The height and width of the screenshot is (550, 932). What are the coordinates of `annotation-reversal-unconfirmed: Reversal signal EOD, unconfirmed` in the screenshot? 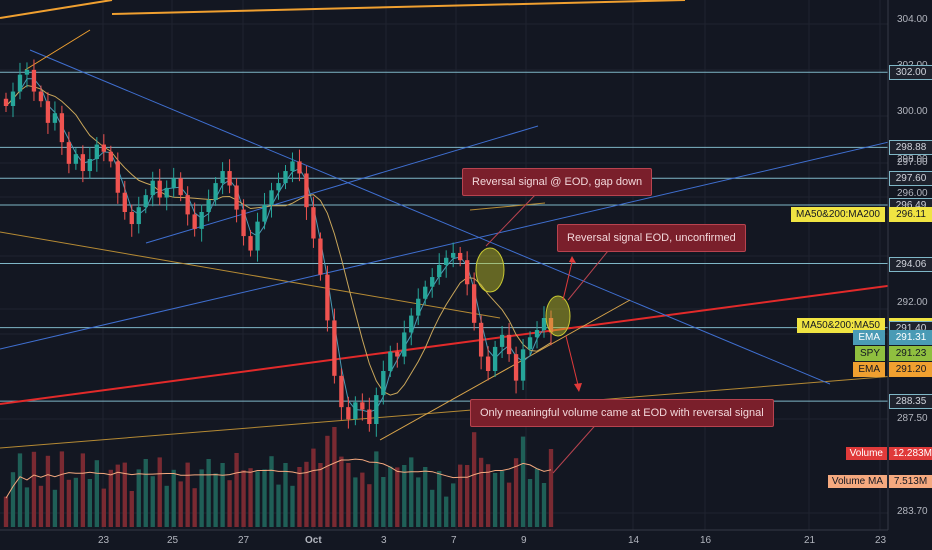 It's located at (651, 238).